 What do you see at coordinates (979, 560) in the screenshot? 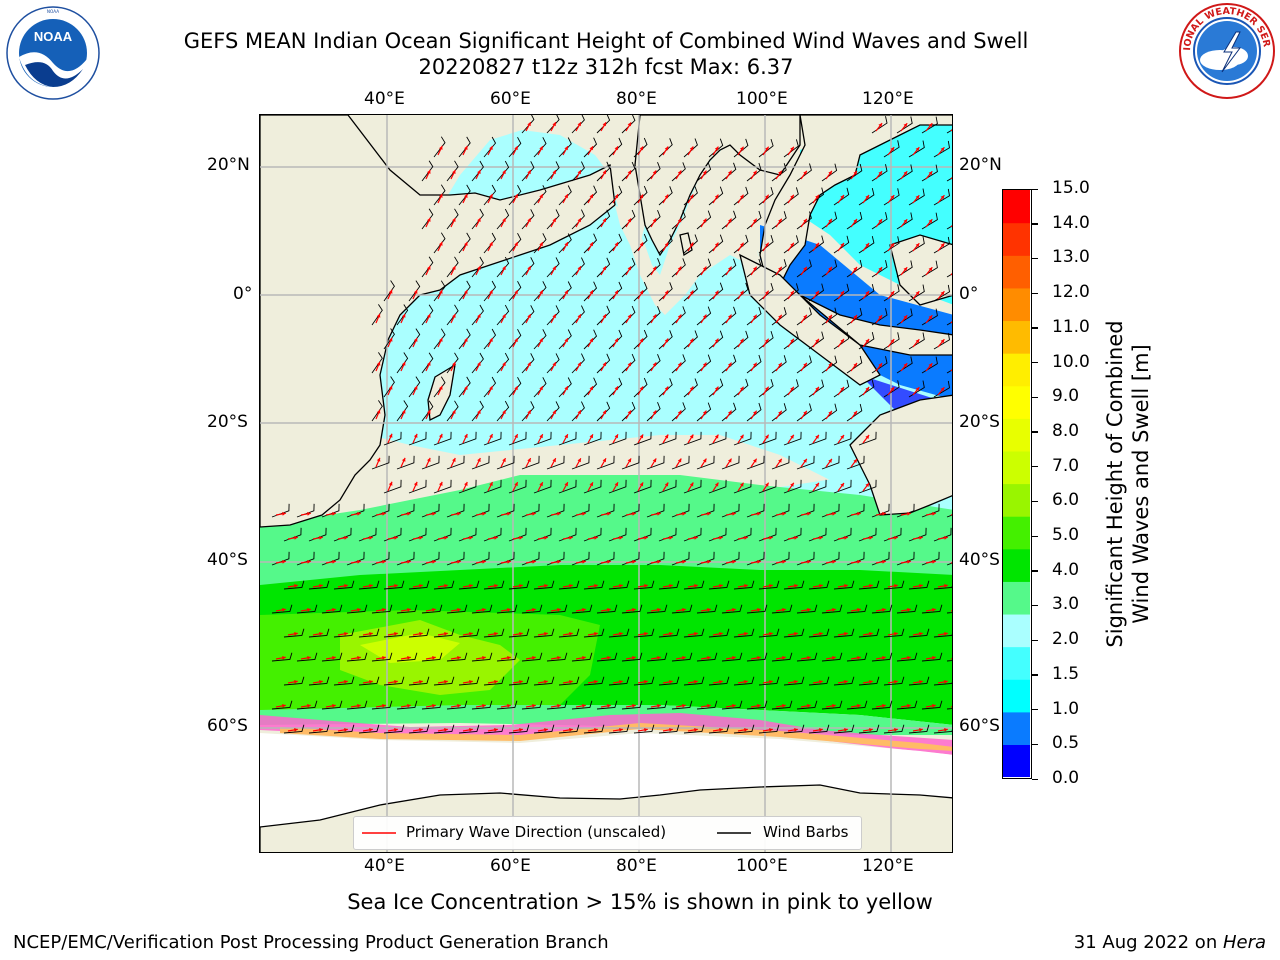
I see `lat-tick-right: 40°S` at bounding box center [979, 560].